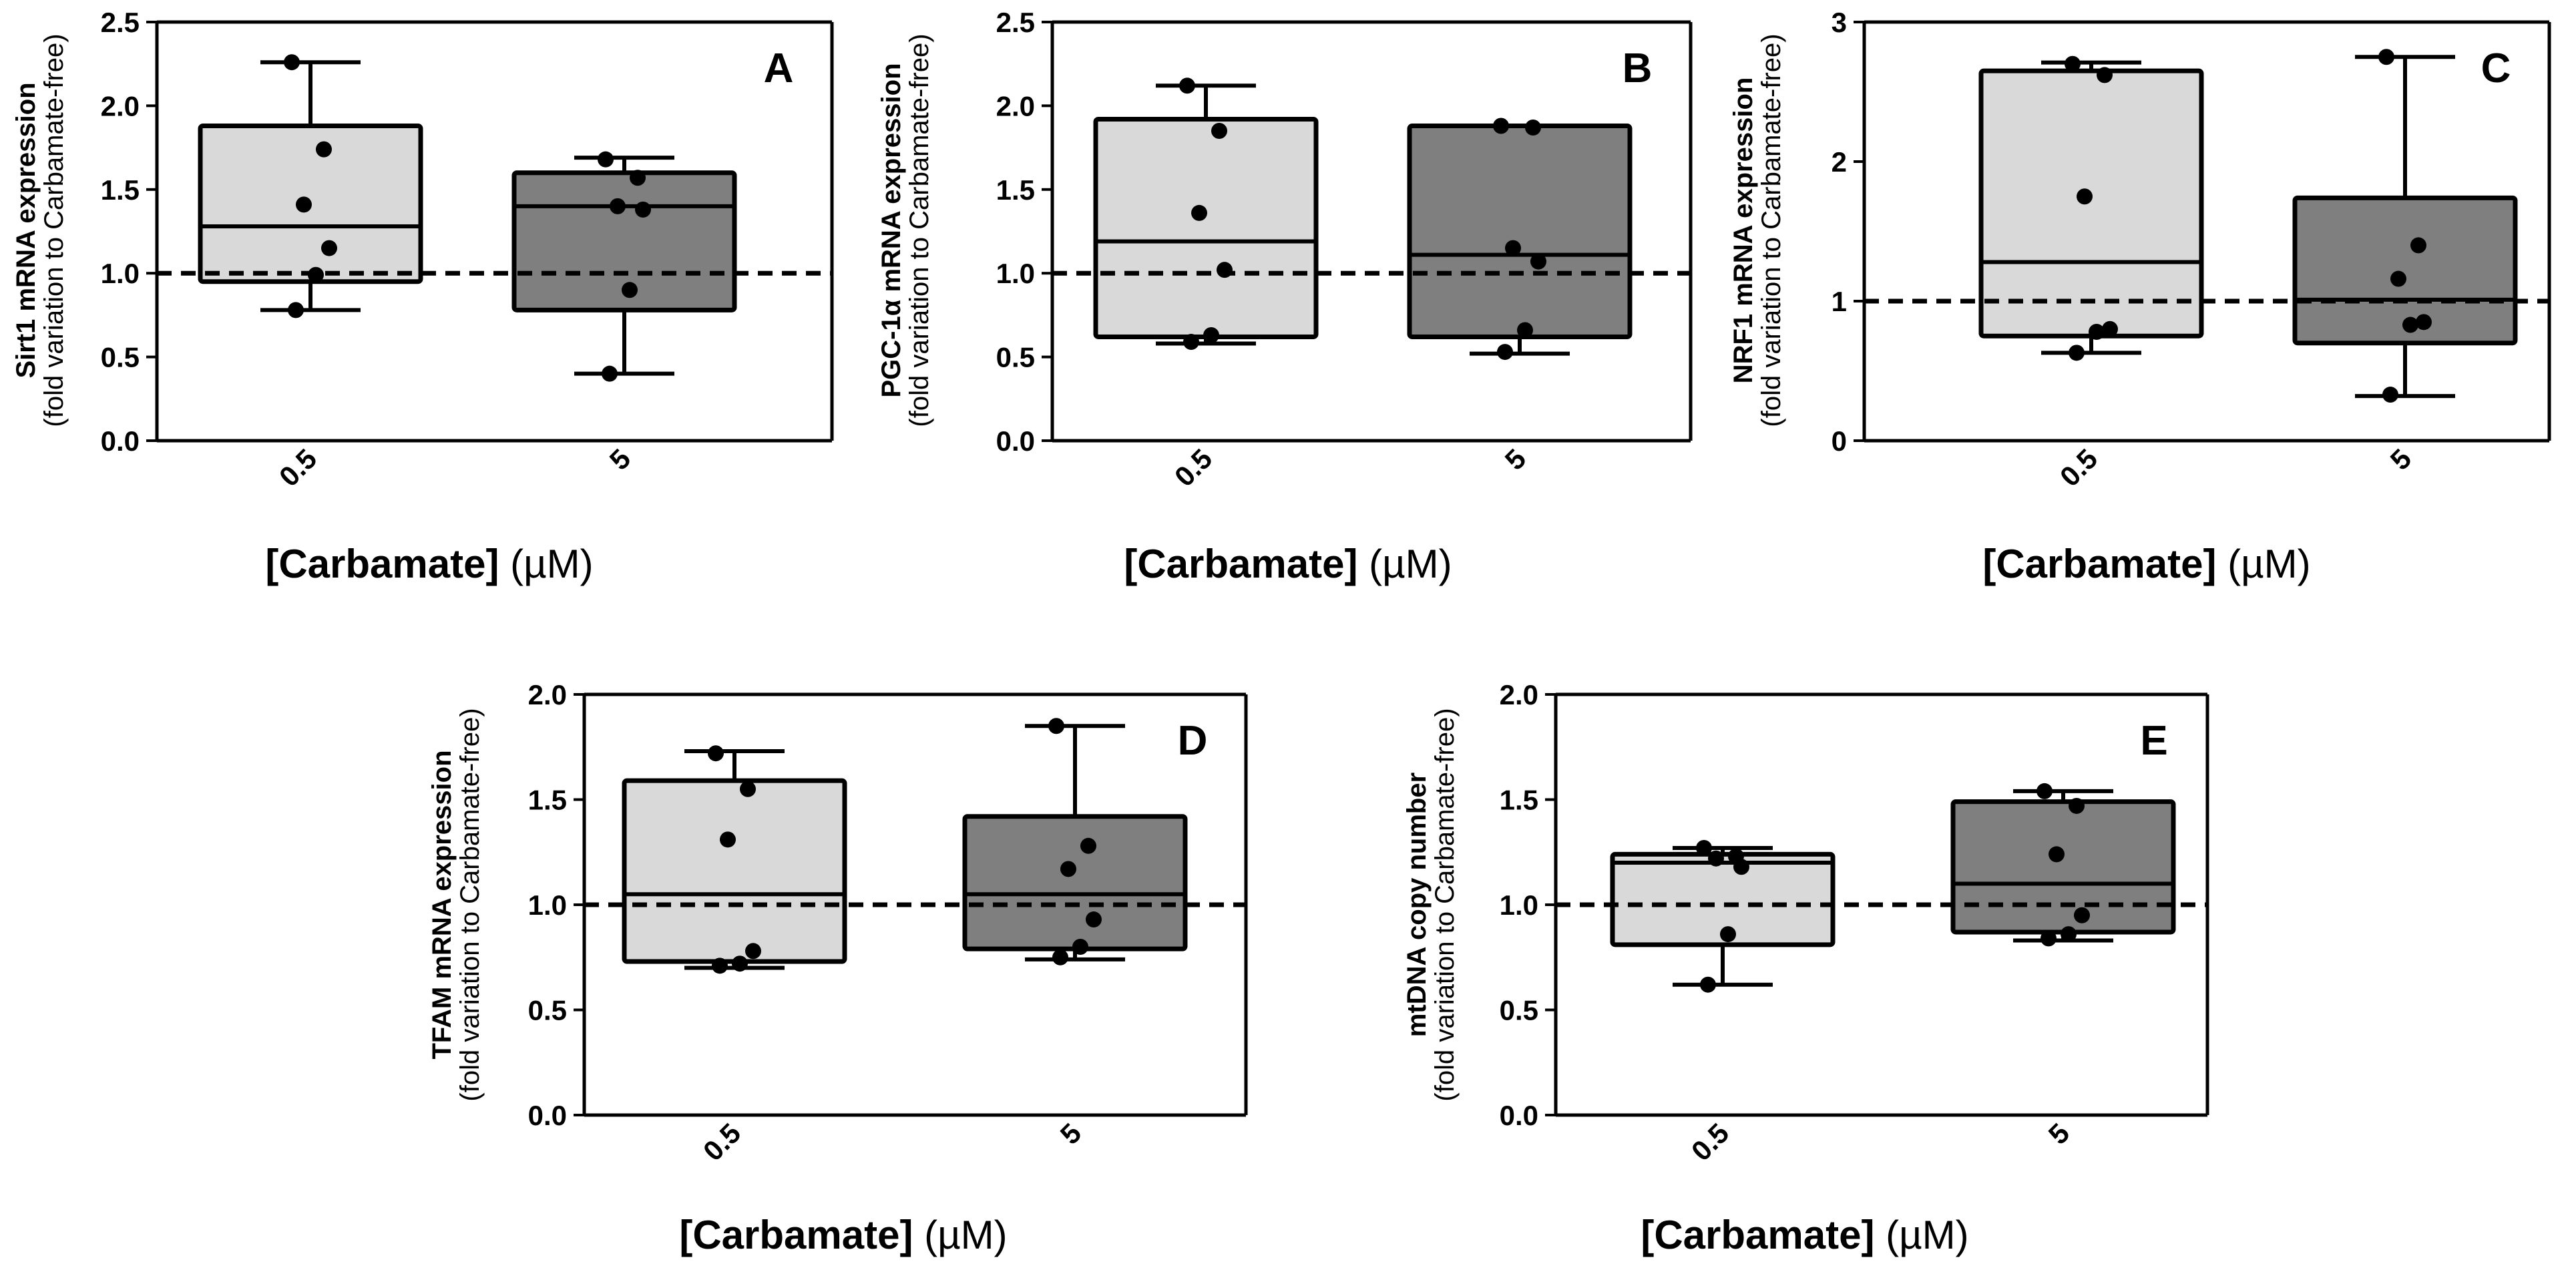  Describe the element at coordinates (26, 230) in the screenshot. I see `y-axis-title-main: Sirt1 mRNA expression` at that location.